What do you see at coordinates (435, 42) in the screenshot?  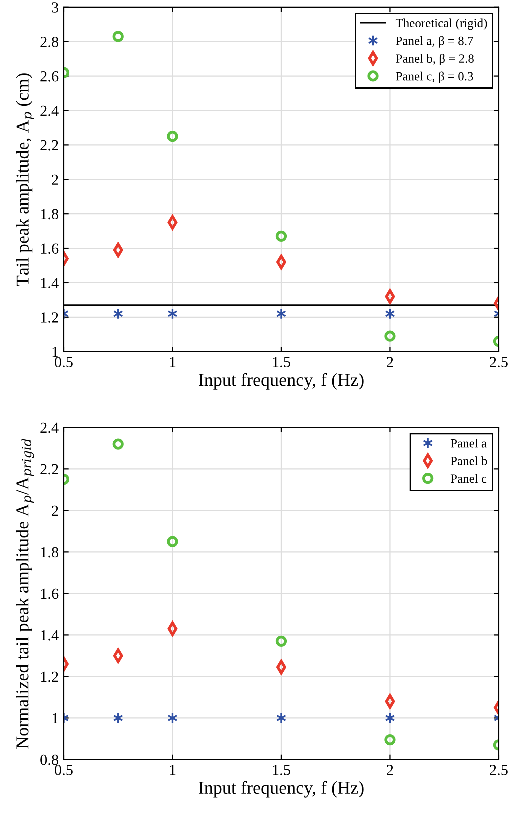 I see `legend-label: Panel a, β = 8.7` at bounding box center [435, 42].